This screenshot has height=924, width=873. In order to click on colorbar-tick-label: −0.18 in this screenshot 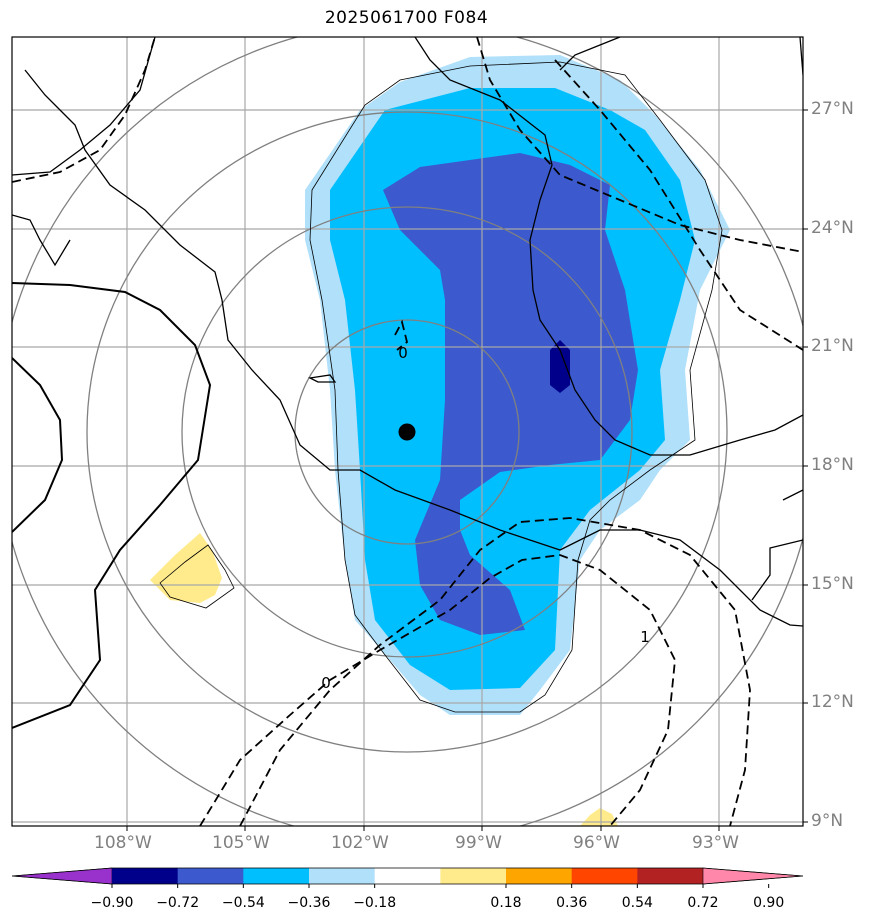, I will do `click(375, 903)`.